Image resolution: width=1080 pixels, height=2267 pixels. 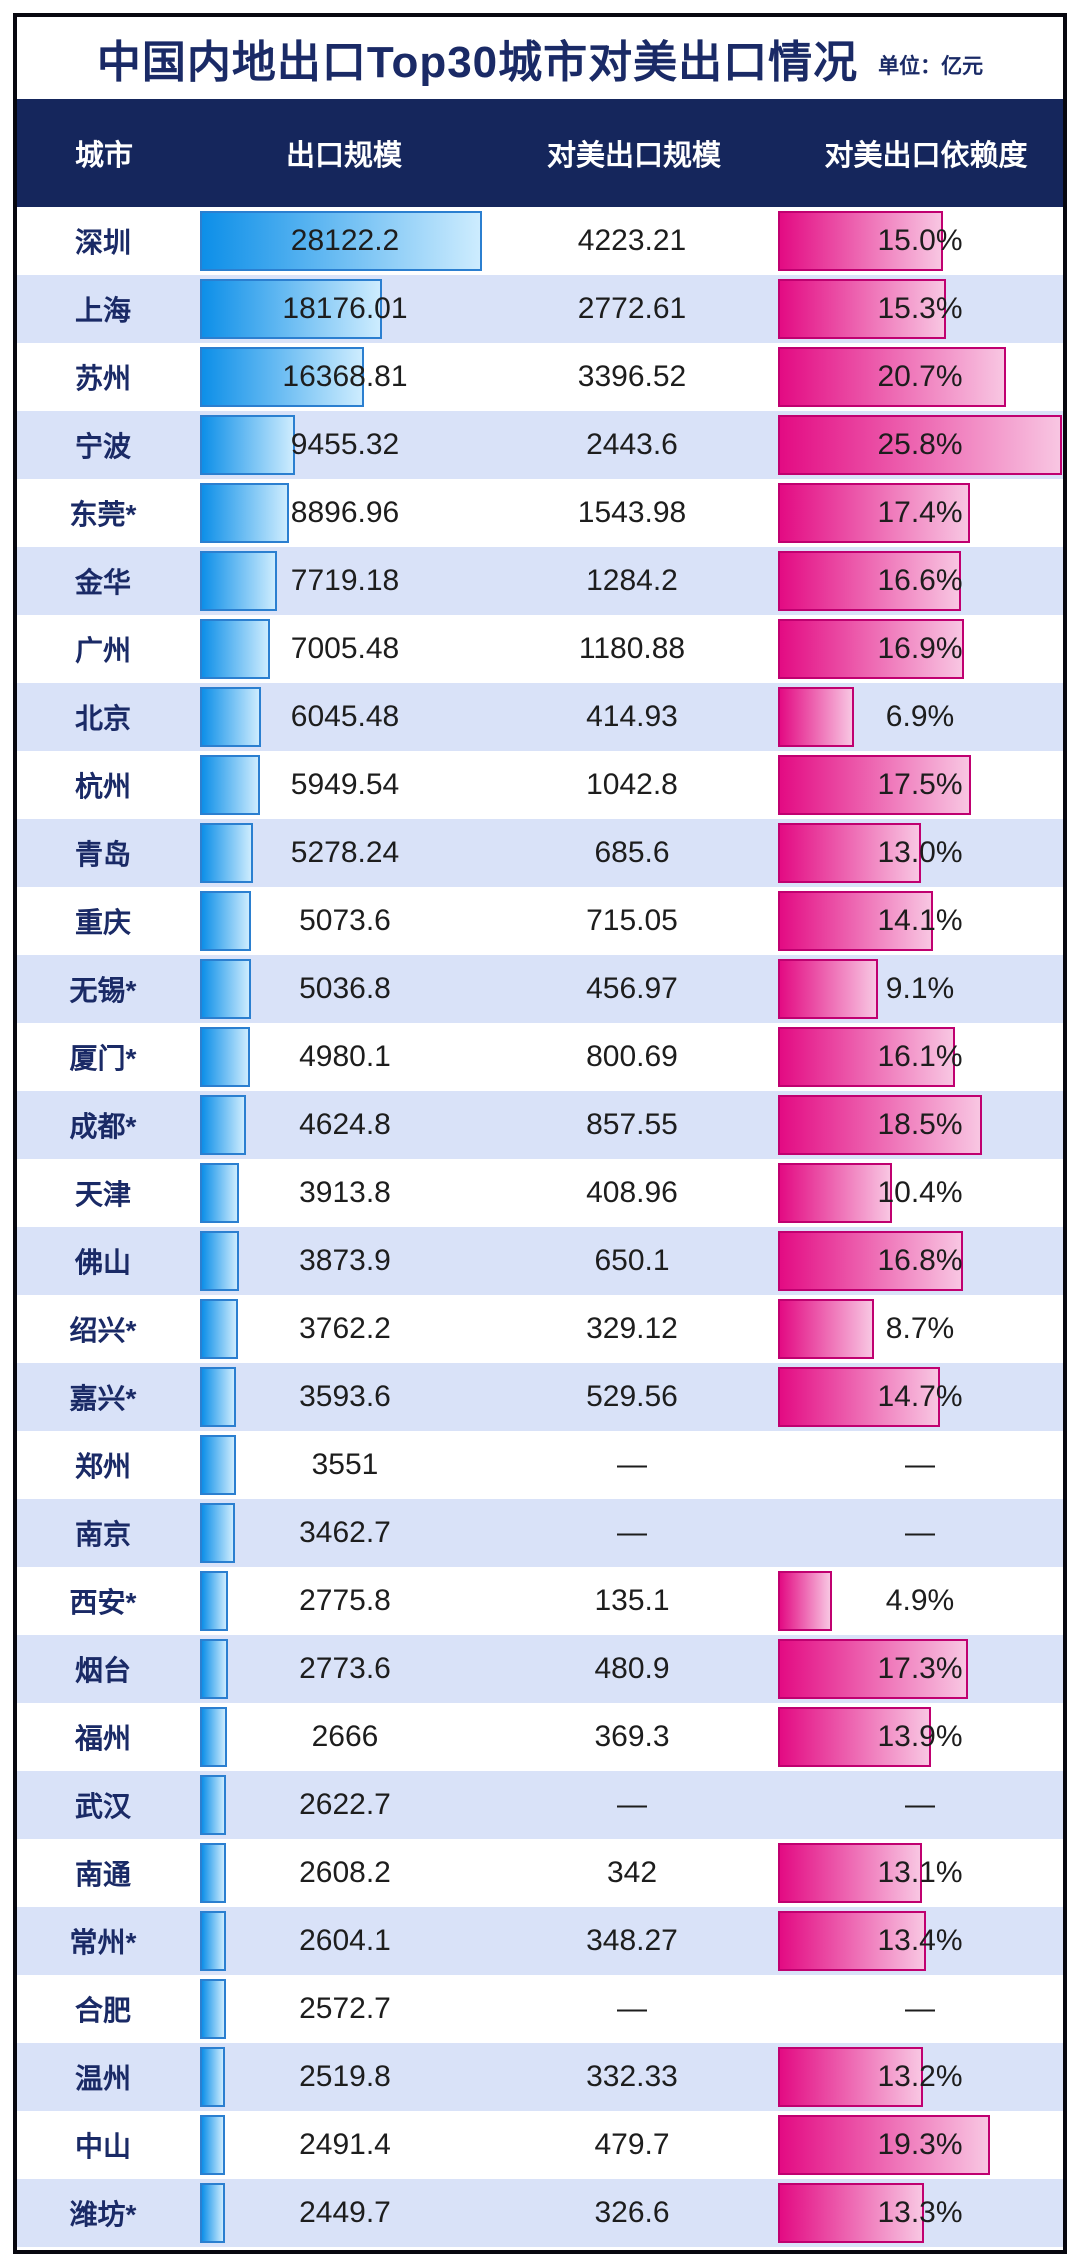 I want to click on table-row: 广州 7005.48 1180.88 16.9%, so click(x=540, y=649).